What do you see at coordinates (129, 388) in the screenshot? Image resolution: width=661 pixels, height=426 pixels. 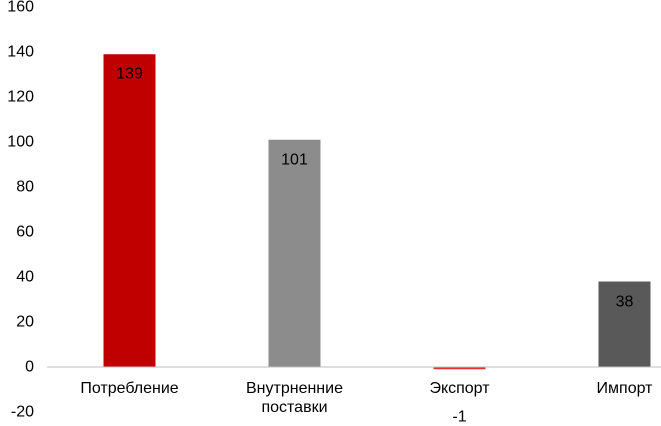 I see `x-tick-label: Потребление` at bounding box center [129, 388].